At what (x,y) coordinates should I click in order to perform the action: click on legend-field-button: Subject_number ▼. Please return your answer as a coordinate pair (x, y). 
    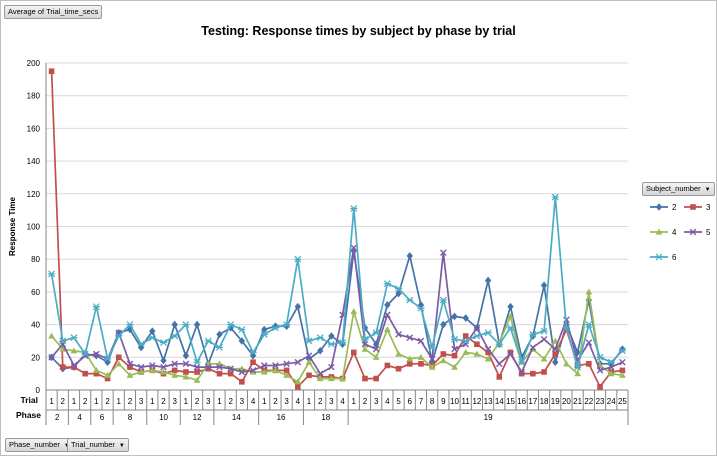
    Looking at the image, I should click on (678, 189).